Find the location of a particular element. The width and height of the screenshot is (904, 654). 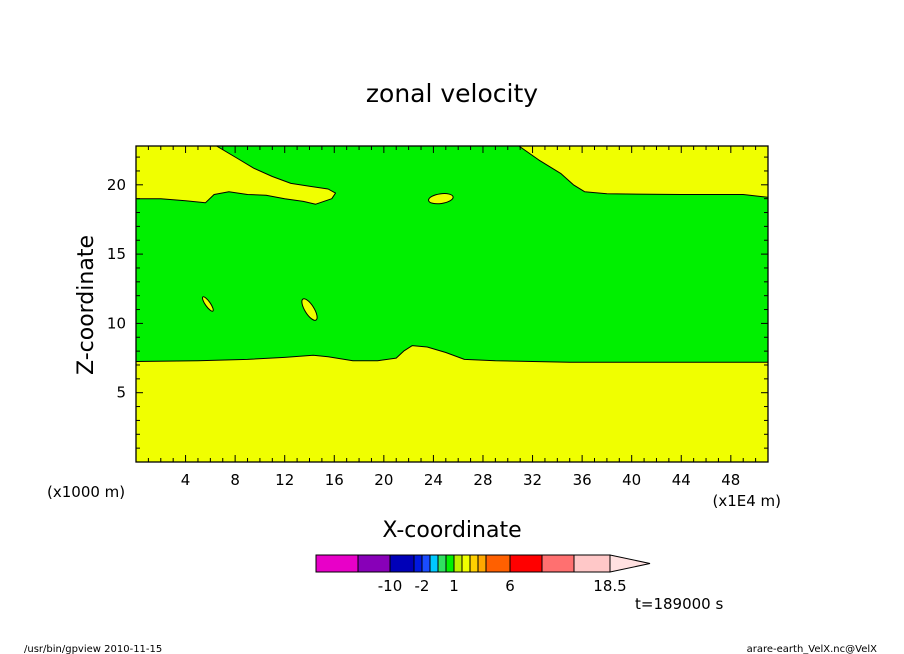

y-tick-label: 5 is located at coordinates (121, 393).